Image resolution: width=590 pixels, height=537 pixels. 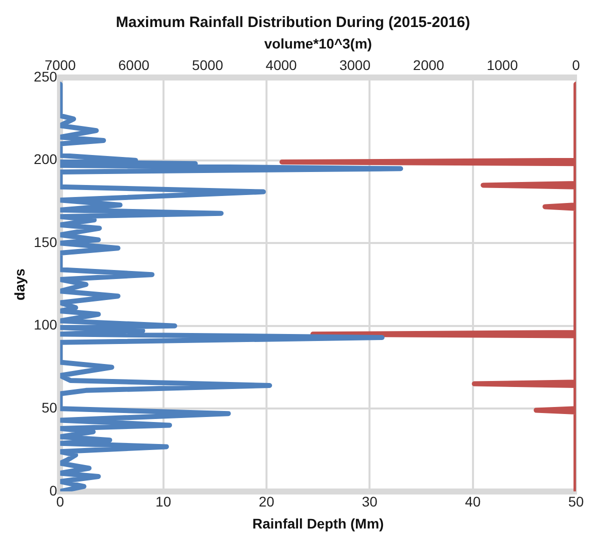 What do you see at coordinates (53, 490) in the screenshot?
I see `y-tick-label: 0` at bounding box center [53, 490].